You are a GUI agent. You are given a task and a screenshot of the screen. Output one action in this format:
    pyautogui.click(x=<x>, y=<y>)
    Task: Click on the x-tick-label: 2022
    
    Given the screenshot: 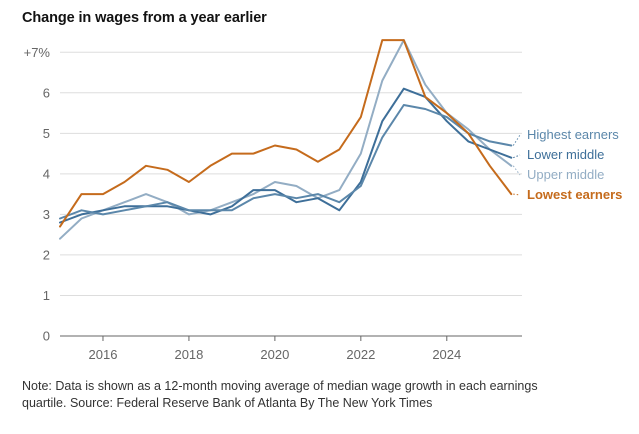 What is the action you would take?
    pyautogui.click(x=360, y=354)
    